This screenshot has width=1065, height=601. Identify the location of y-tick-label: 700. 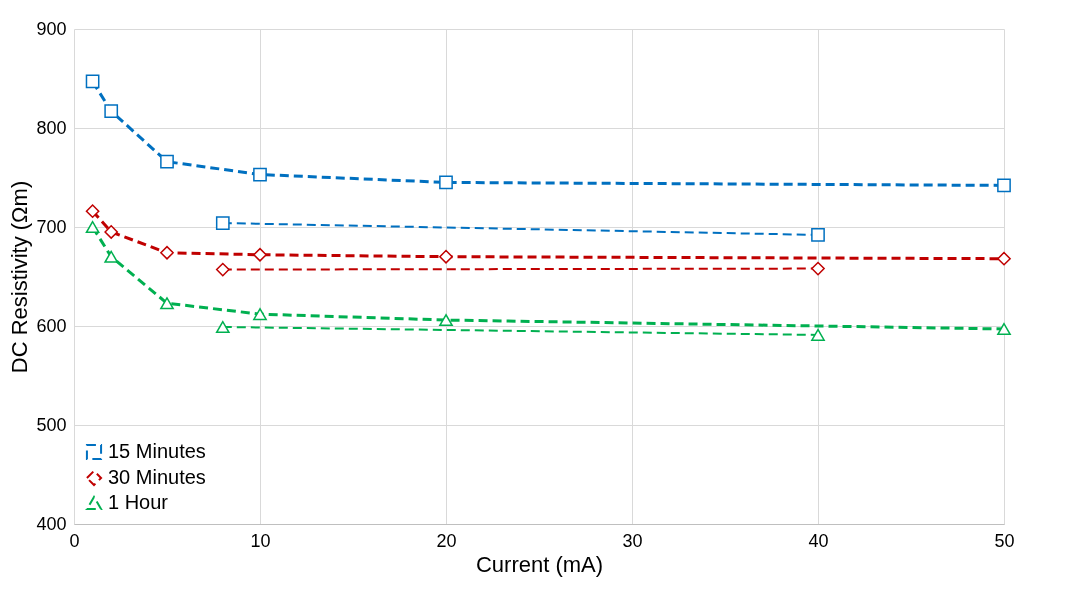
(51, 226).